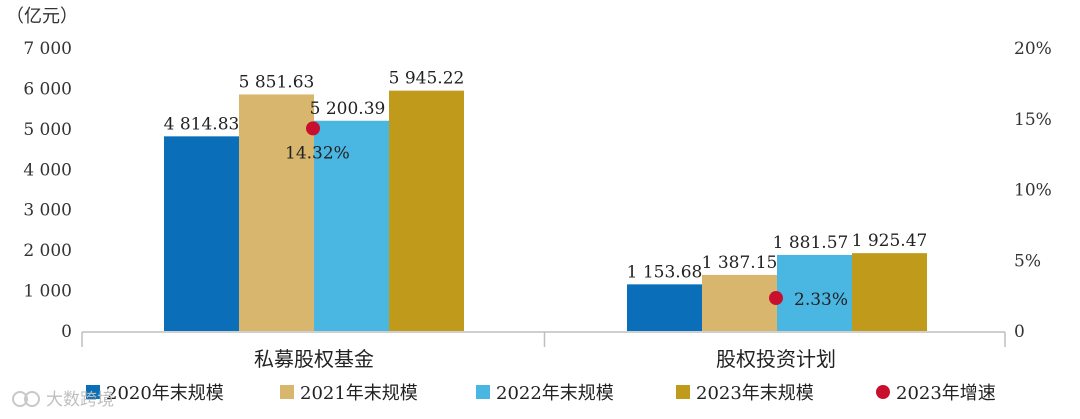 The height and width of the screenshot is (419, 1080). What do you see at coordinates (47, 130) in the screenshot?
I see `left-tick-label: 5 000` at bounding box center [47, 130].